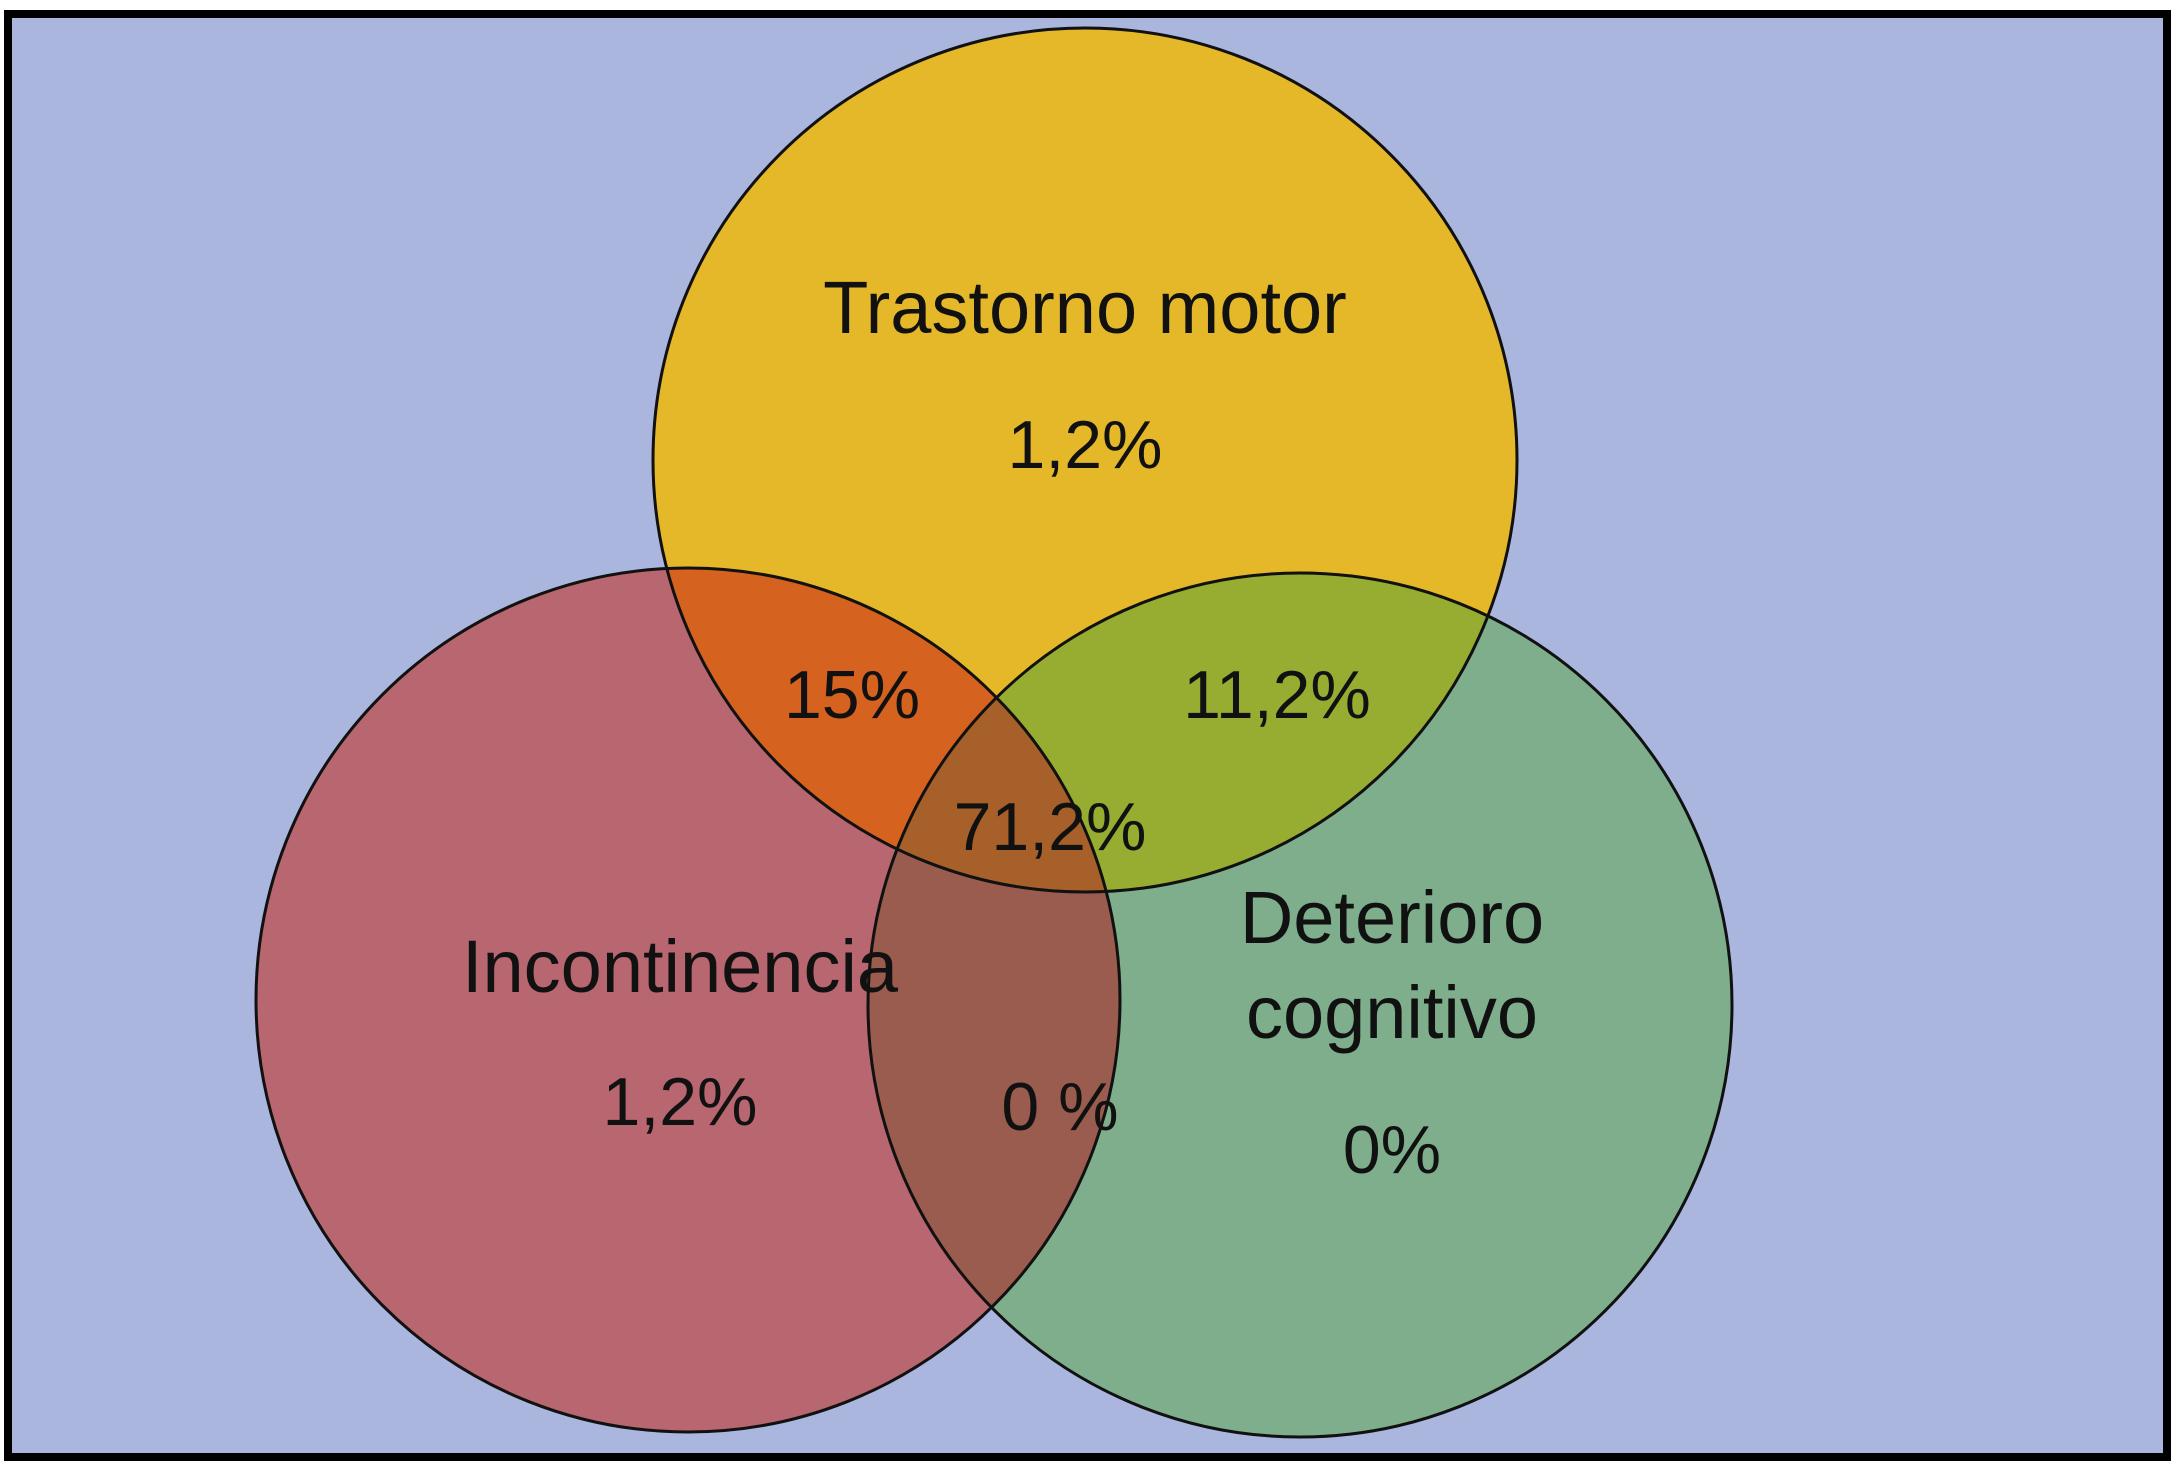  I want to click on label-motor-only: 1,2%, so click(1085, 445).